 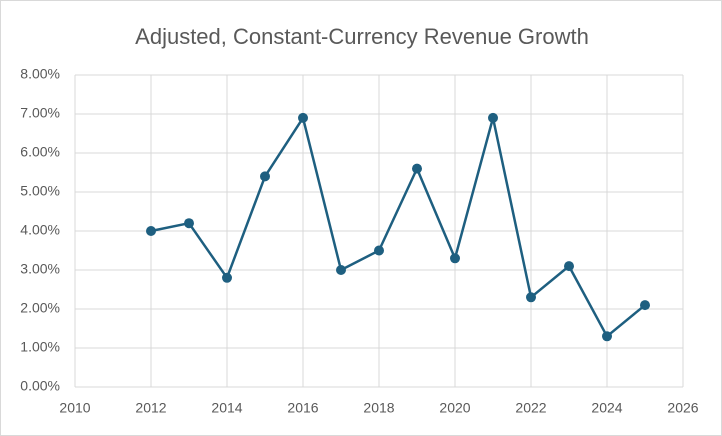 What do you see at coordinates (378, 408) in the screenshot?
I see `x-tick-label: 2018` at bounding box center [378, 408].